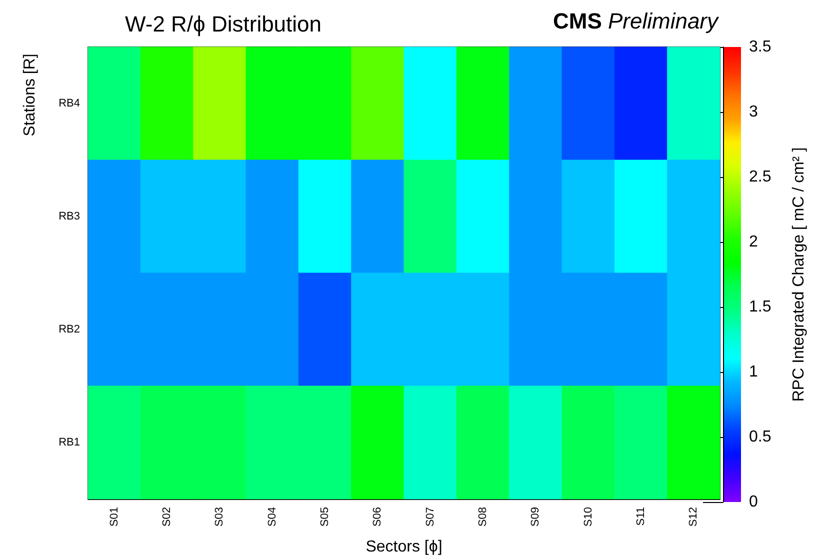 The image size is (818, 560). Describe the element at coordinates (272, 517) in the screenshot. I see `x-tick-label: S04` at that location.